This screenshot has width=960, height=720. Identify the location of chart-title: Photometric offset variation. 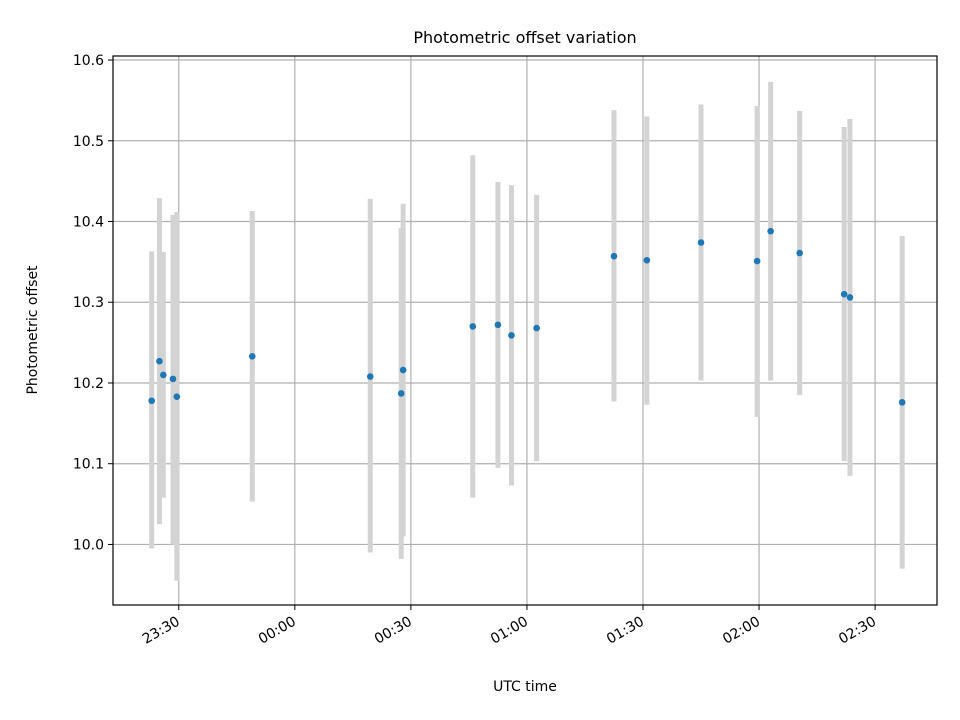
(524, 37).